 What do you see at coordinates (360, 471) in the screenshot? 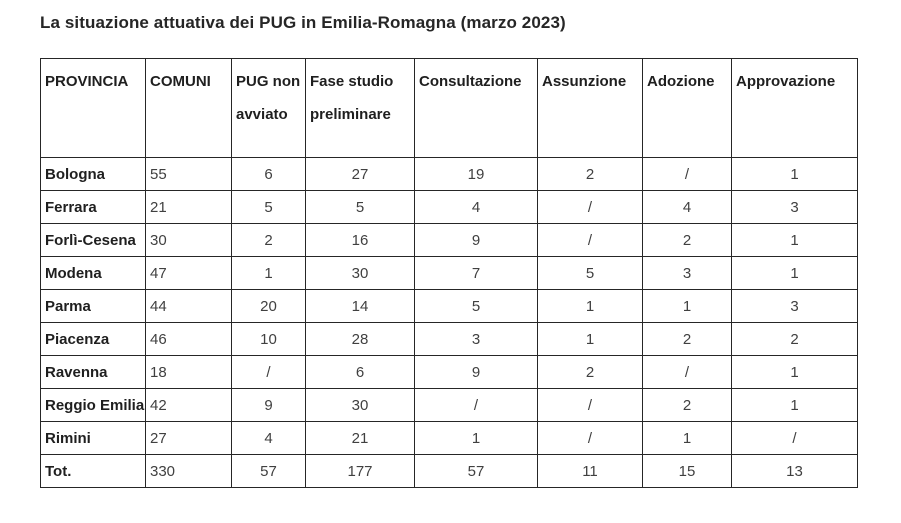
I see `value-cell: 177` at bounding box center [360, 471].